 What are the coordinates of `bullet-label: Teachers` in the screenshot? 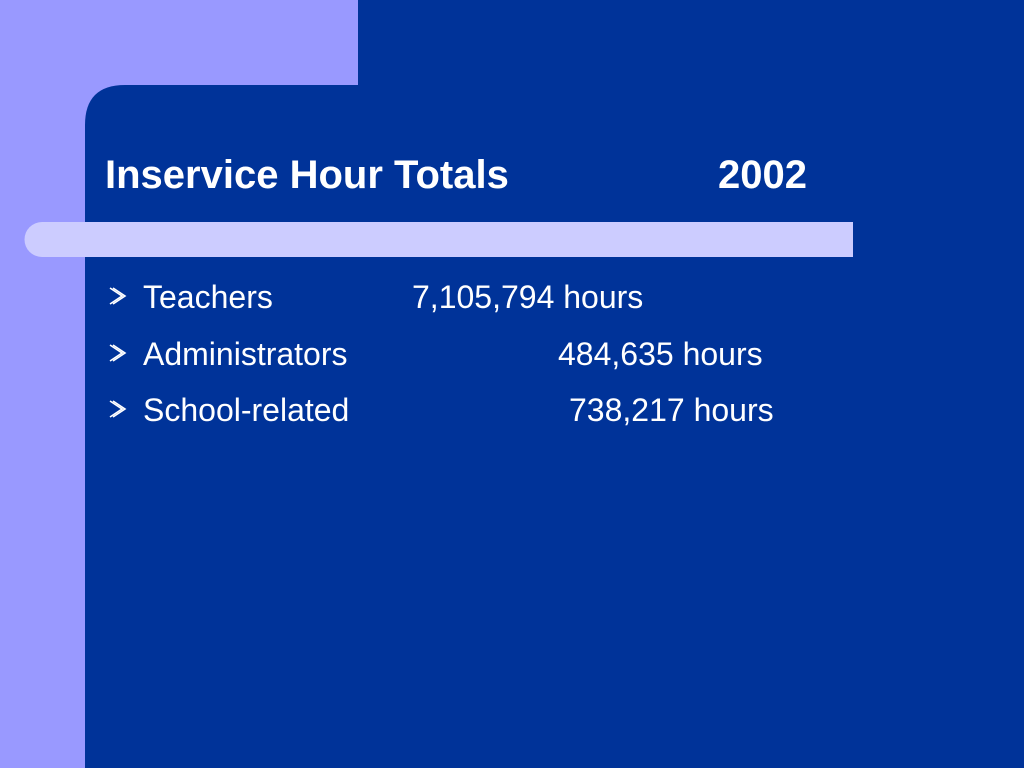 It's located at (208, 297).